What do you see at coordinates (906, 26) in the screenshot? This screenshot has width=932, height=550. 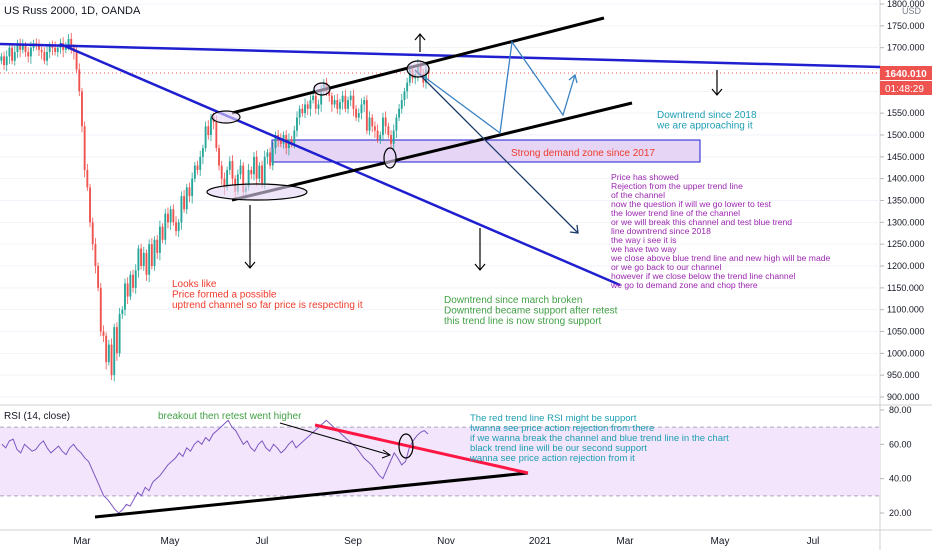 I see `price-tick-label: 1750.000` at bounding box center [906, 26].